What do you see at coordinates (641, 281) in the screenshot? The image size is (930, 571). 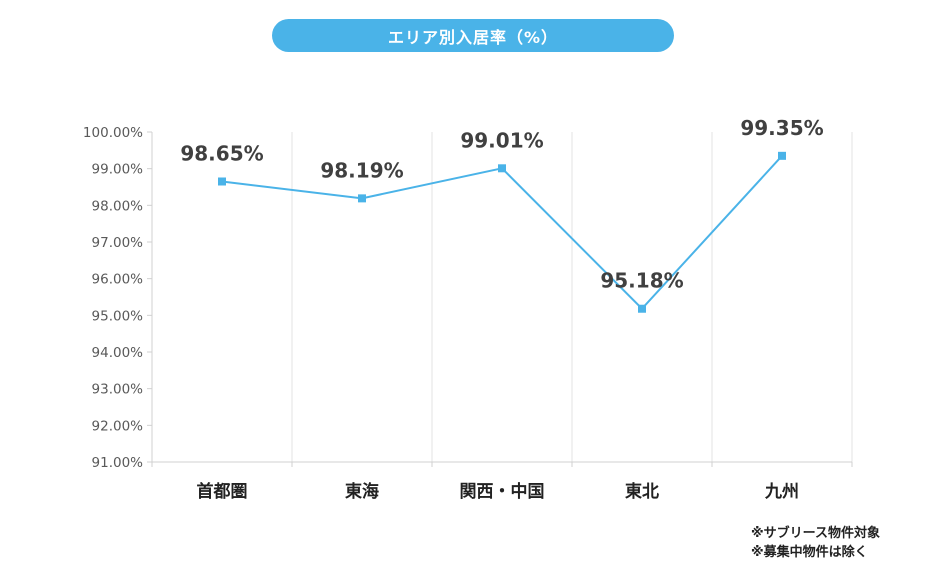 I see `data-label: 95.18%` at bounding box center [641, 281].